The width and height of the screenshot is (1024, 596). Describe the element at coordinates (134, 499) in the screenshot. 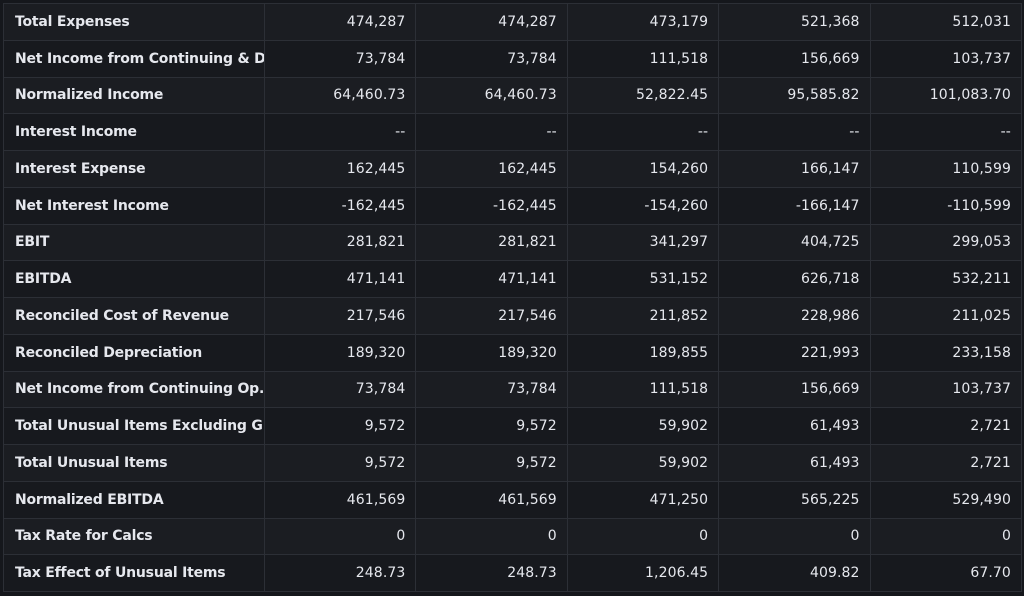

I see `row-label: Normalized EBITDA` at that location.